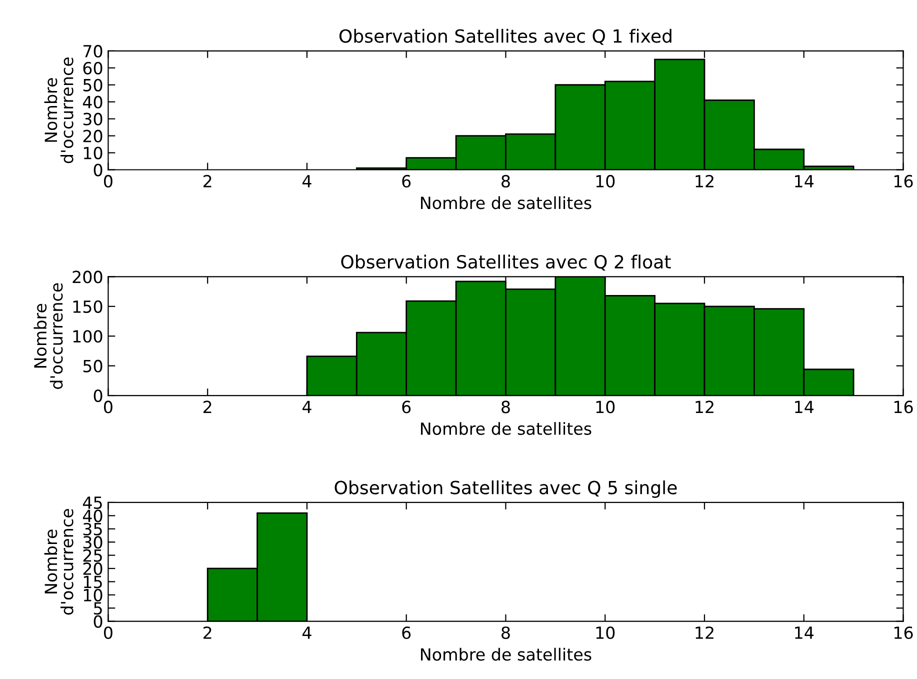 This screenshot has width=917, height=679. I want to click on y-tick-label: 35, so click(92, 529).